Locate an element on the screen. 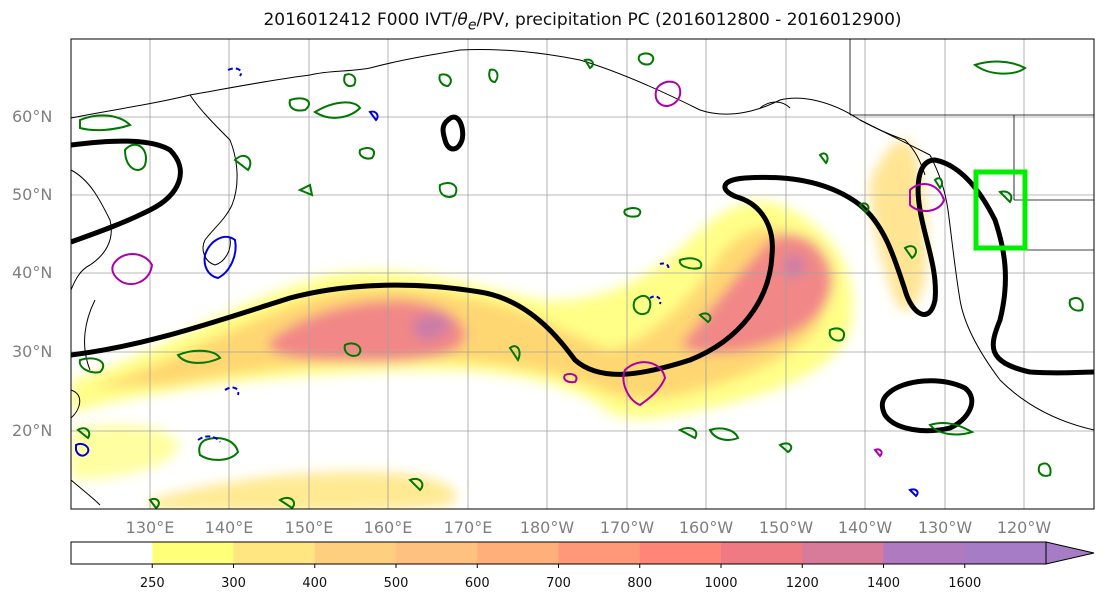 This screenshot has width=1105, height=603. lat-label-60: 60°N is located at coordinates (32, 116).